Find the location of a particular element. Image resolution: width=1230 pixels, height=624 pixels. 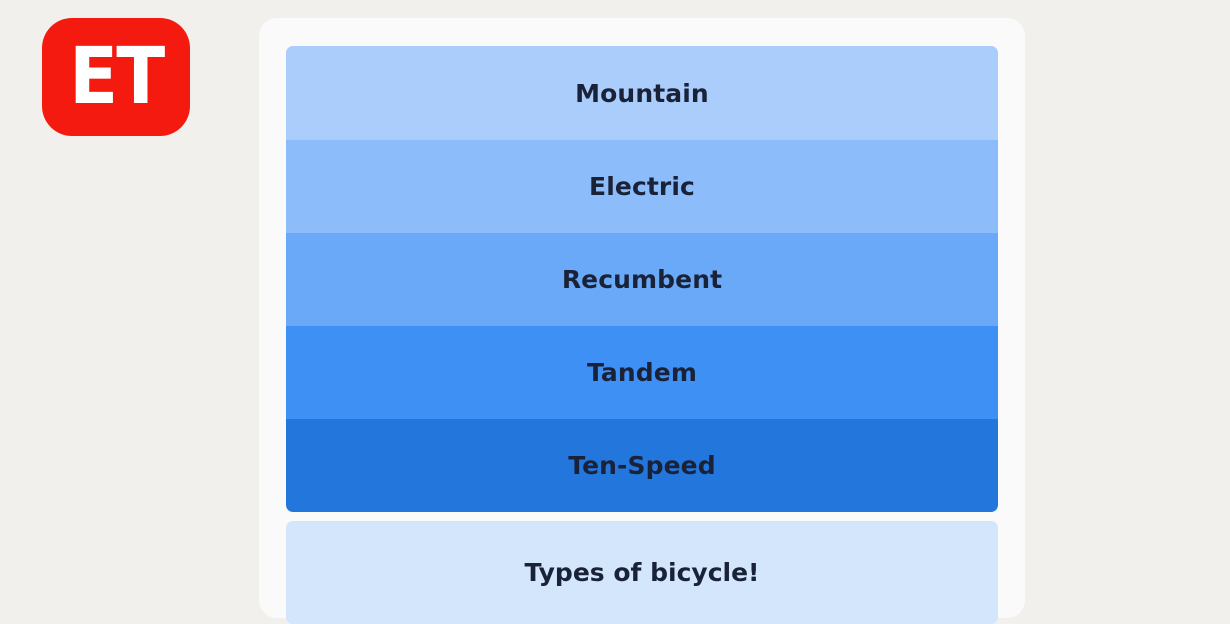

funnel-band-electric: Electric is located at coordinates (642, 186).